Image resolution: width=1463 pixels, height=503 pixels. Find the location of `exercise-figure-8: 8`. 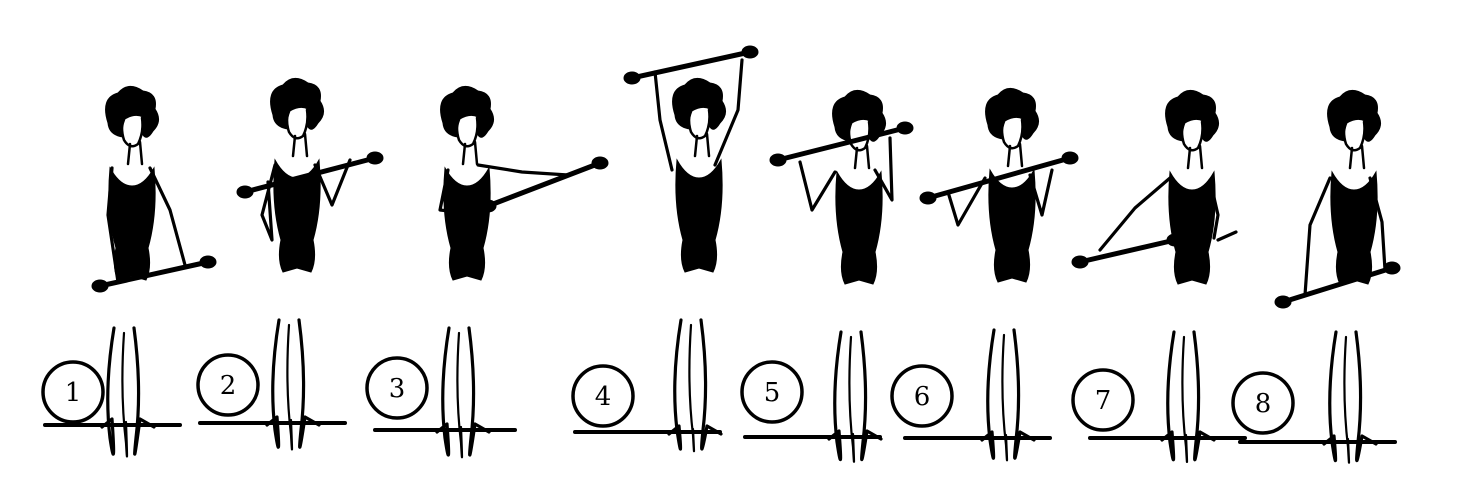

exercise-figure-8: 8 is located at coordinates (1316, 277).